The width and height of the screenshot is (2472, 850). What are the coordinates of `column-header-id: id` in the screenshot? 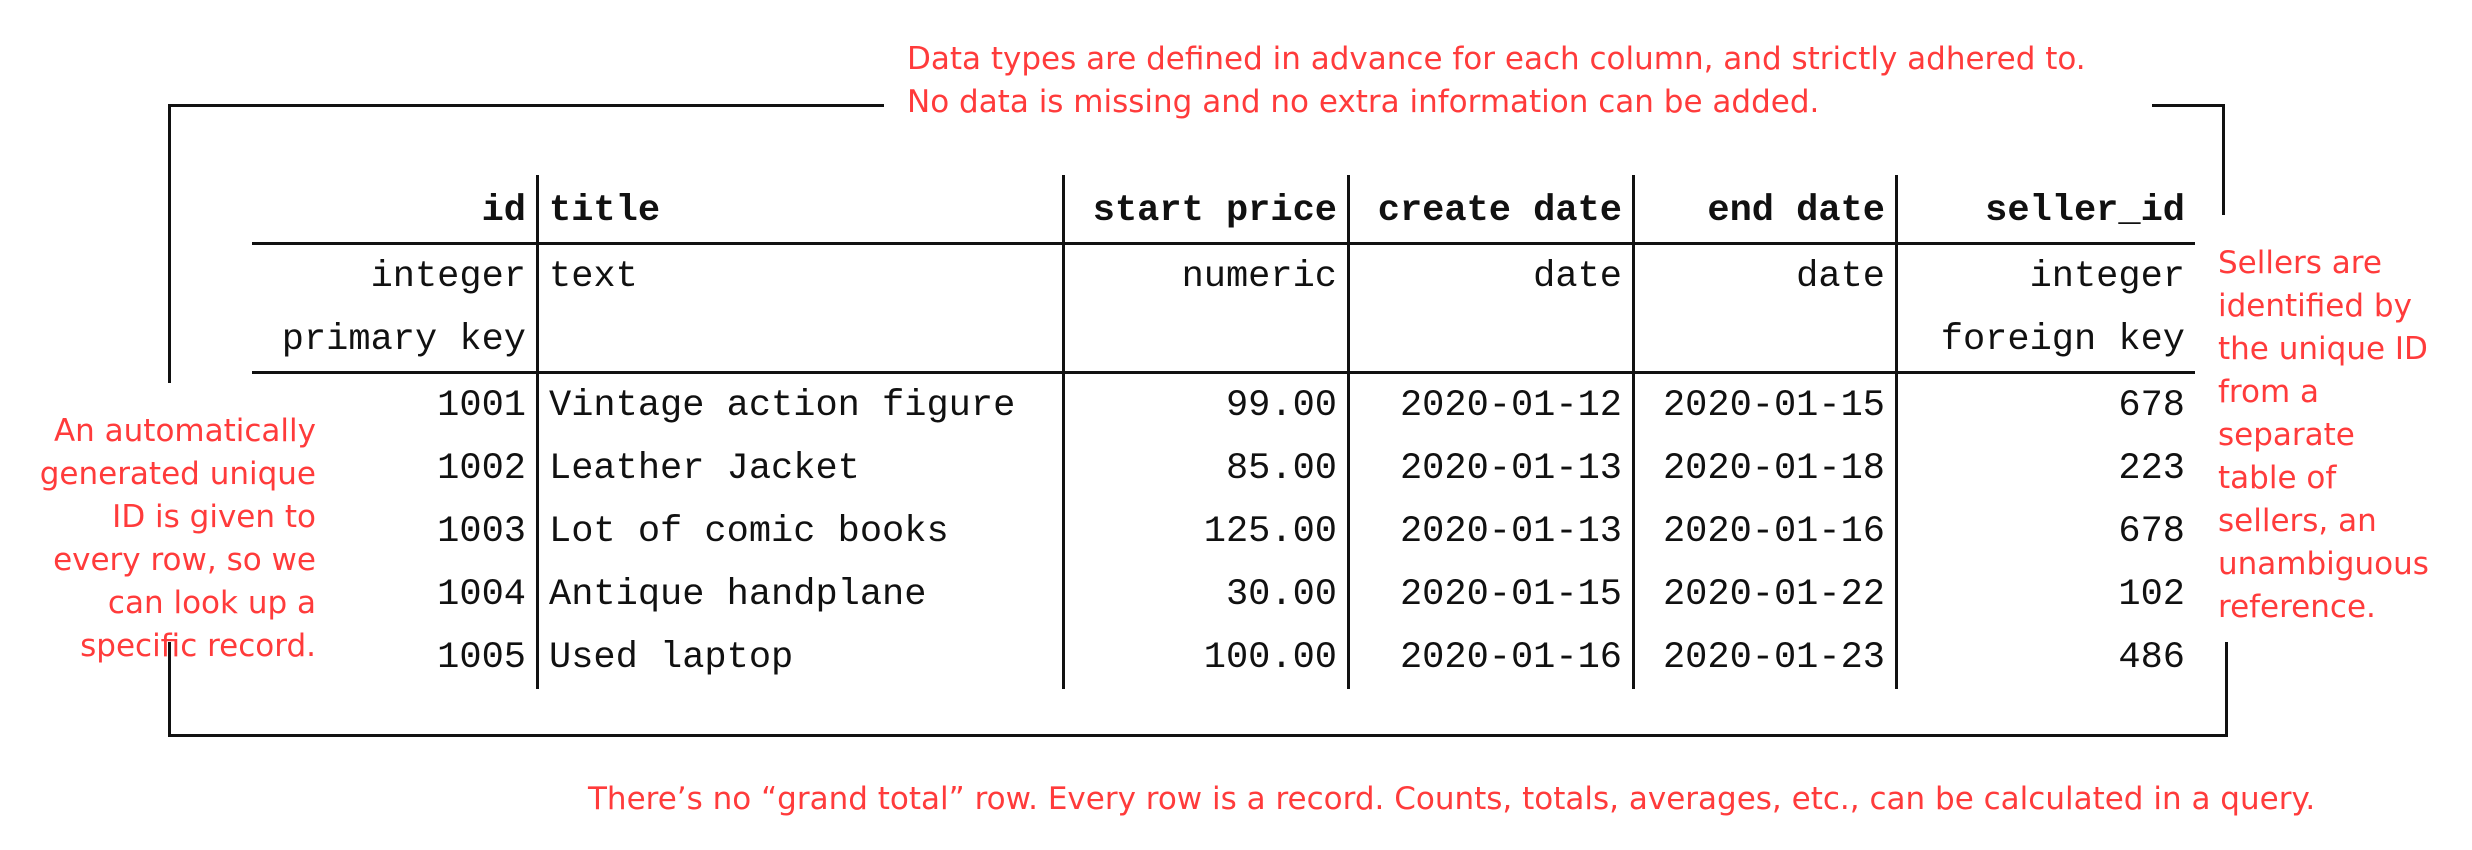 It's located at (395, 210).